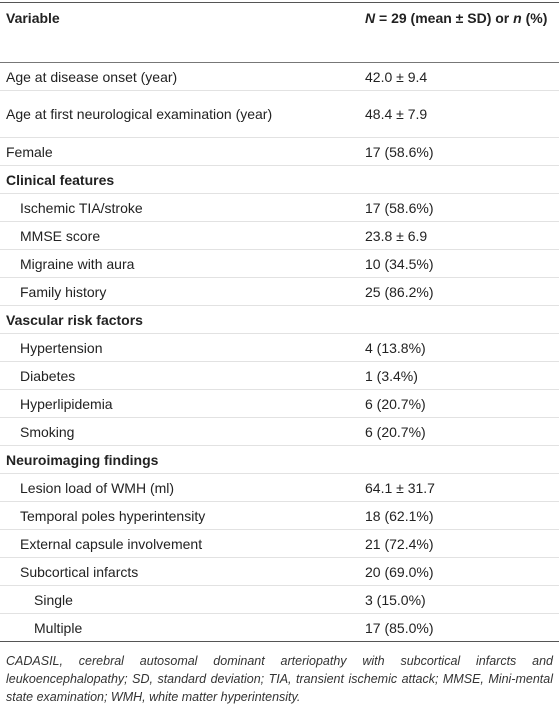 The image size is (559, 711). I want to click on table-row: Ischemic TIA/stroke 17 (58.6%), so click(279, 208).